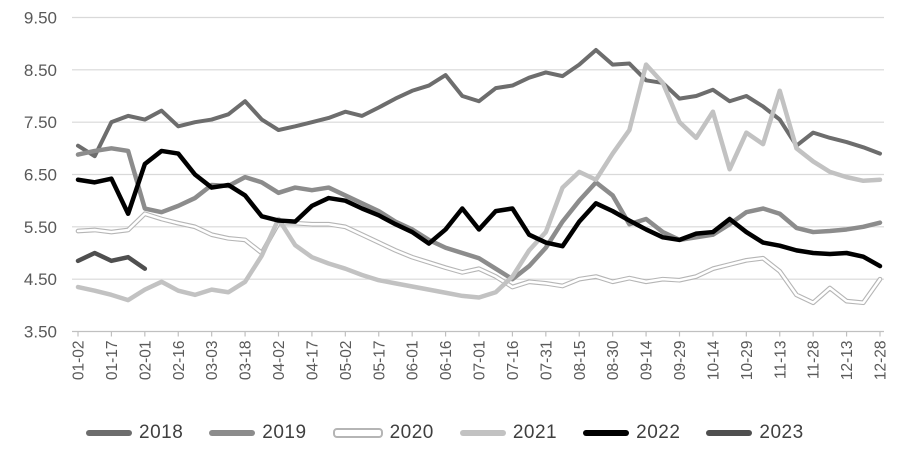 The image size is (900, 451). I want to click on legend-swatch-2022, so click(606, 433).